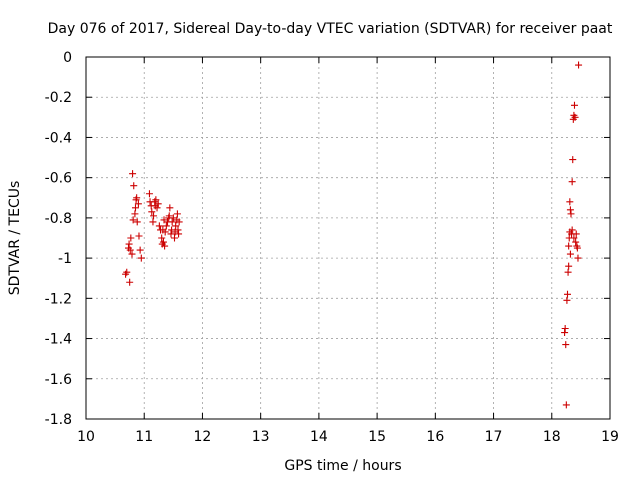 Image resolution: width=640 pixels, height=480 pixels. I want to click on y-tick-label: -0.4, so click(58, 138).